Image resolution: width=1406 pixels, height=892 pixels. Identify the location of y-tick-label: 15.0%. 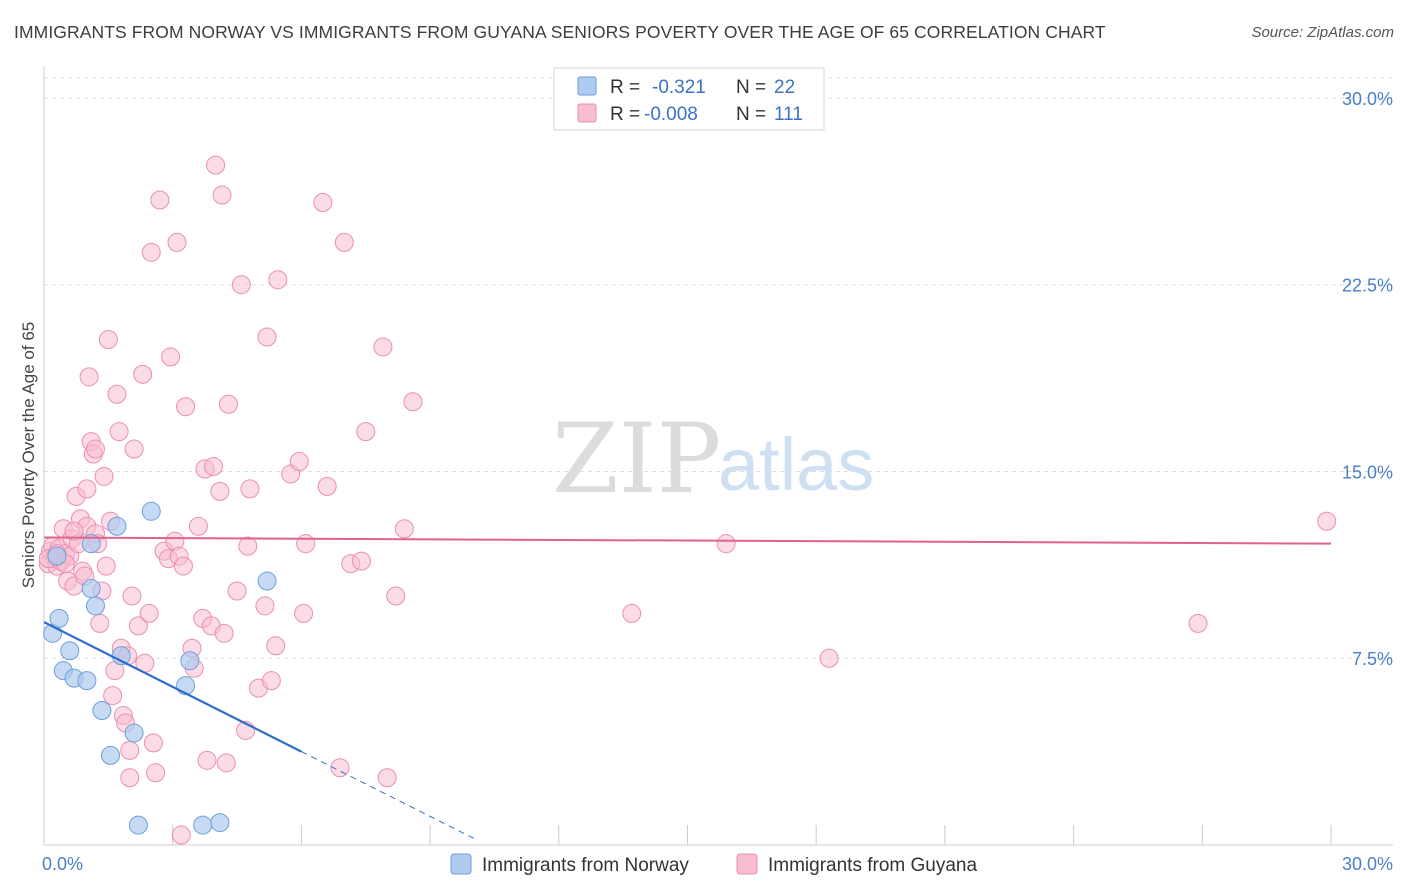
(1367, 472).